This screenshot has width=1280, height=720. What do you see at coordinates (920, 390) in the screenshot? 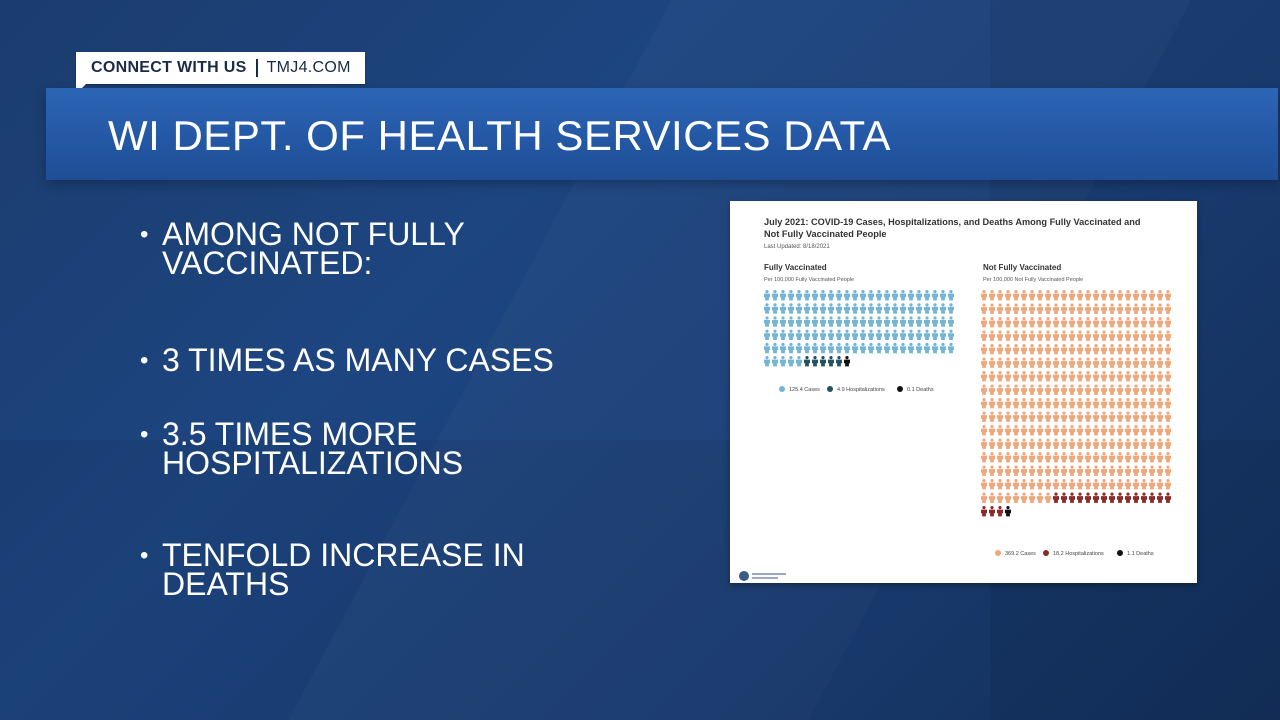
I see `legend-deaths-fully-vaccinated: 0.1 Deaths` at bounding box center [920, 390].